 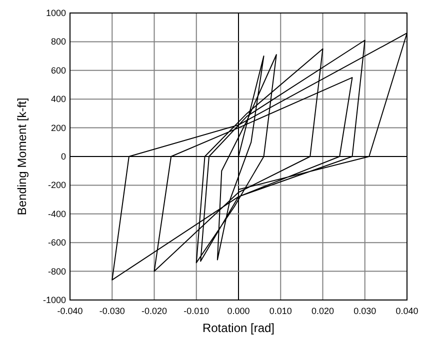 What do you see at coordinates (365, 311) in the screenshot?
I see `x-tick-label: 0.030` at bounding box center [365, 311].